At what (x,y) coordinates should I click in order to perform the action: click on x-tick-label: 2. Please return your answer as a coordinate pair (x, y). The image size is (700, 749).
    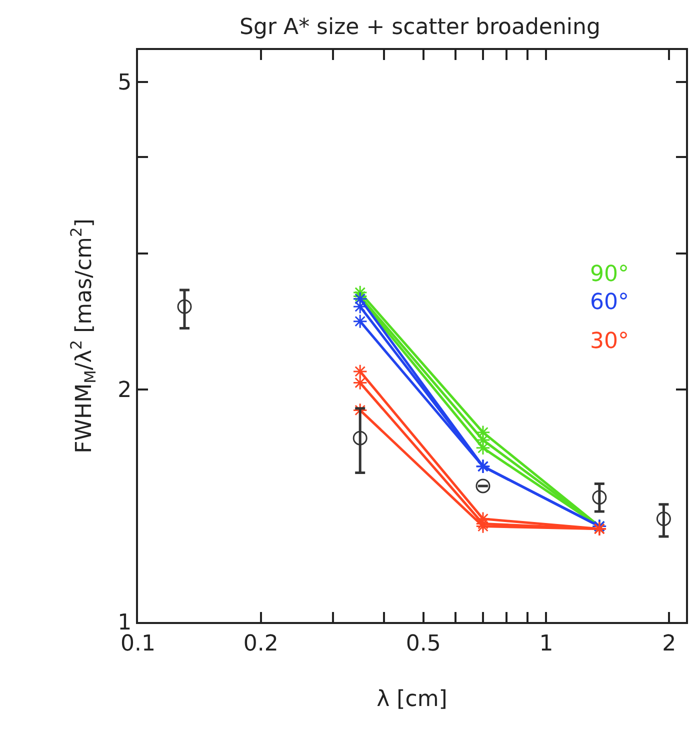
    Looking at the image, I should click on (669, 643).